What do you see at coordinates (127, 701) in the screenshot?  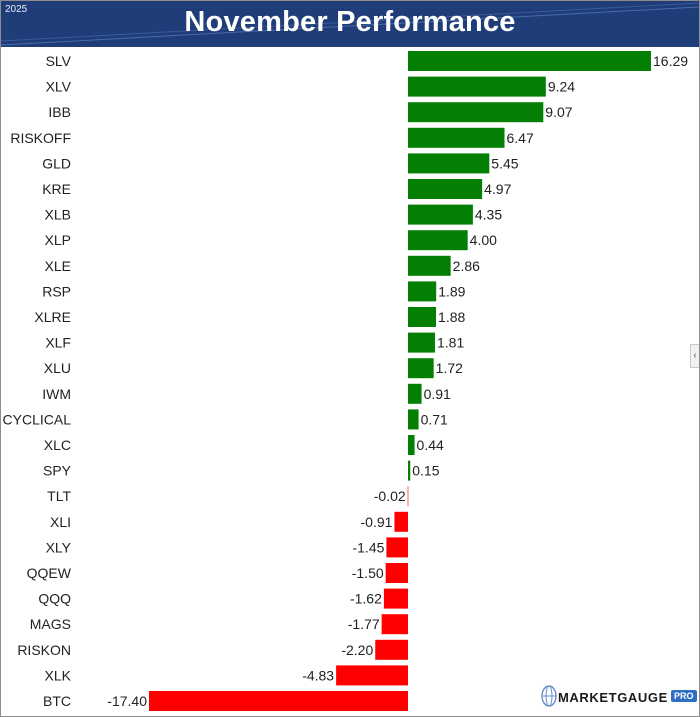 I see `value-label: -17.40` at bounding box center [127, 701].